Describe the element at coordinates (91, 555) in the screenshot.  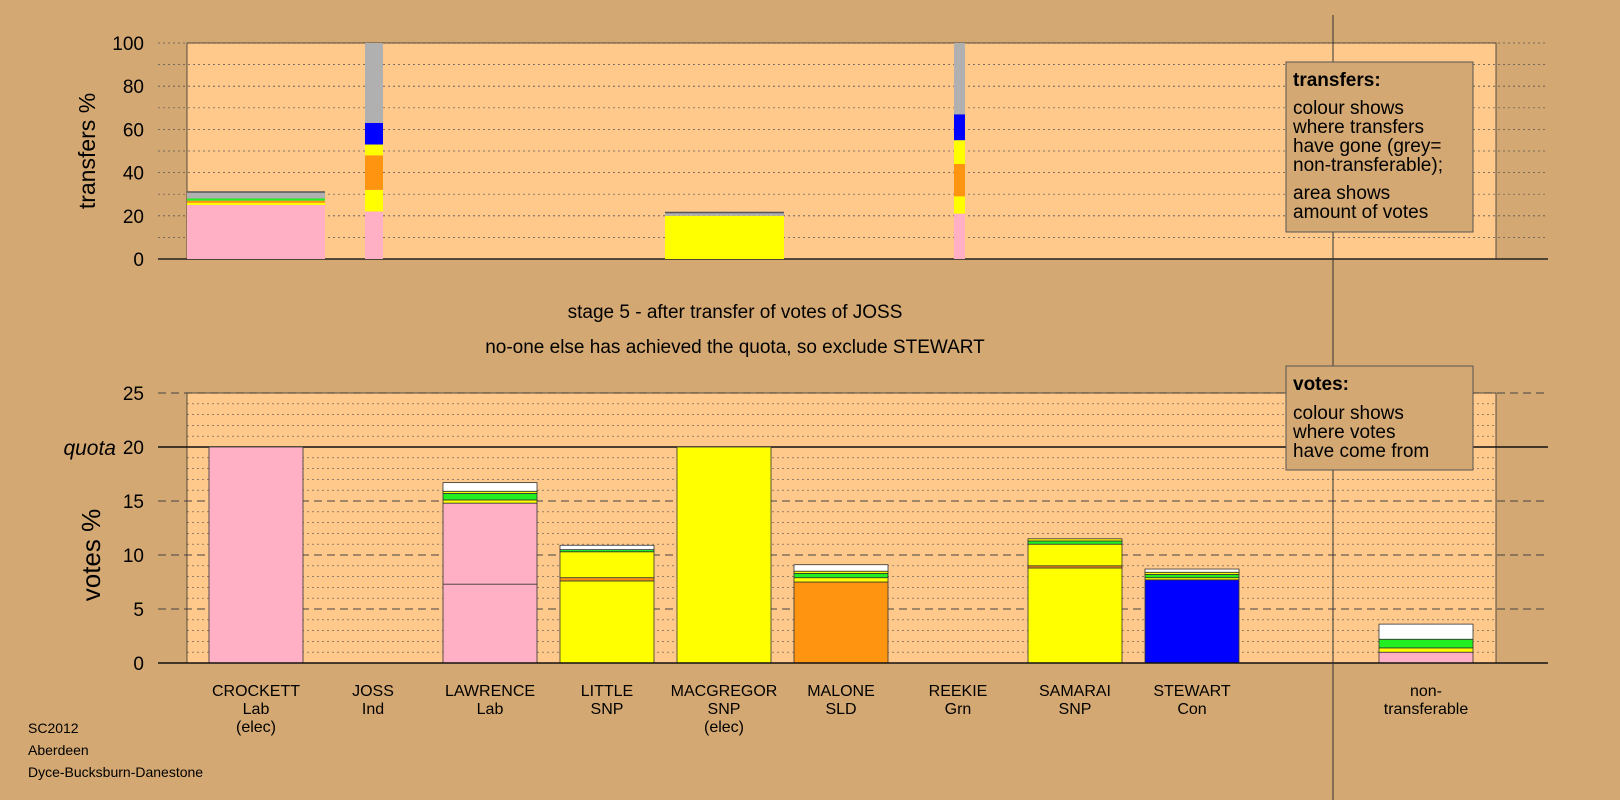
I see `y-axis-title: votes %` at that location.